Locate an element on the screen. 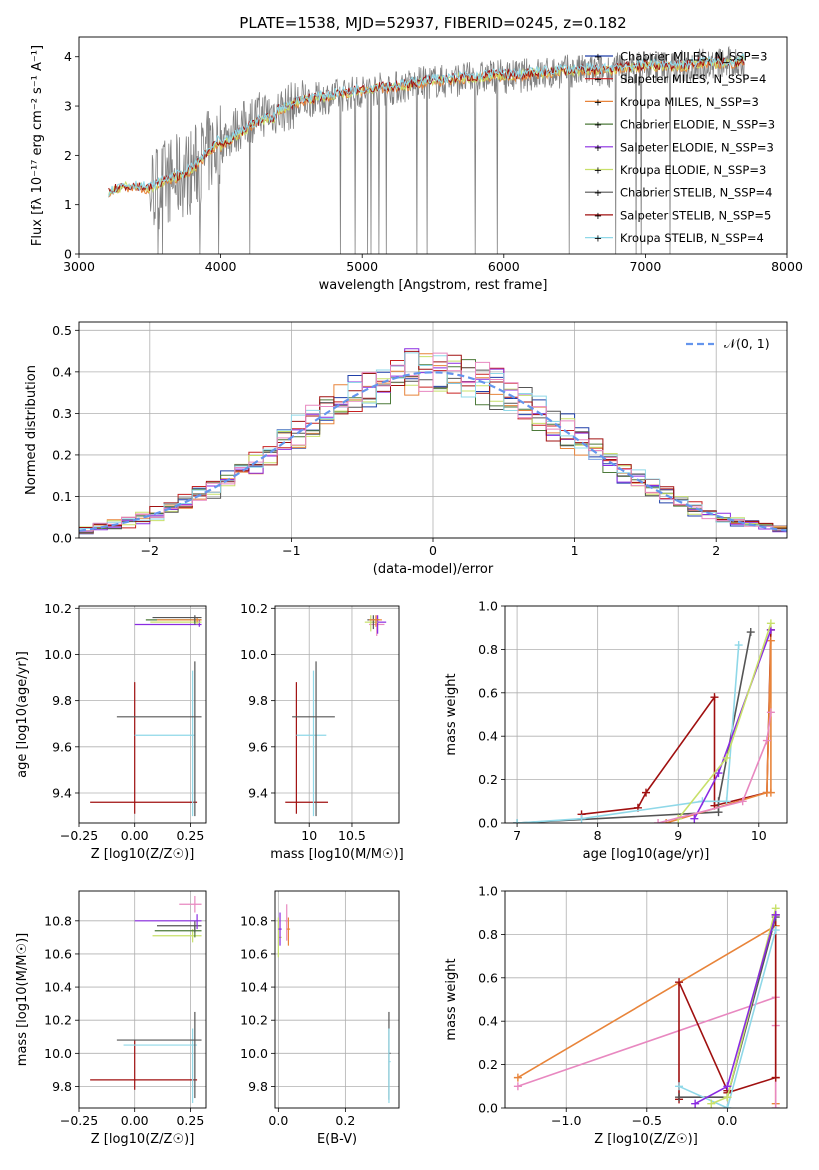  legend-label: Salpeter STELIB, N_SSP=5 is located at coordinates (695, 215).